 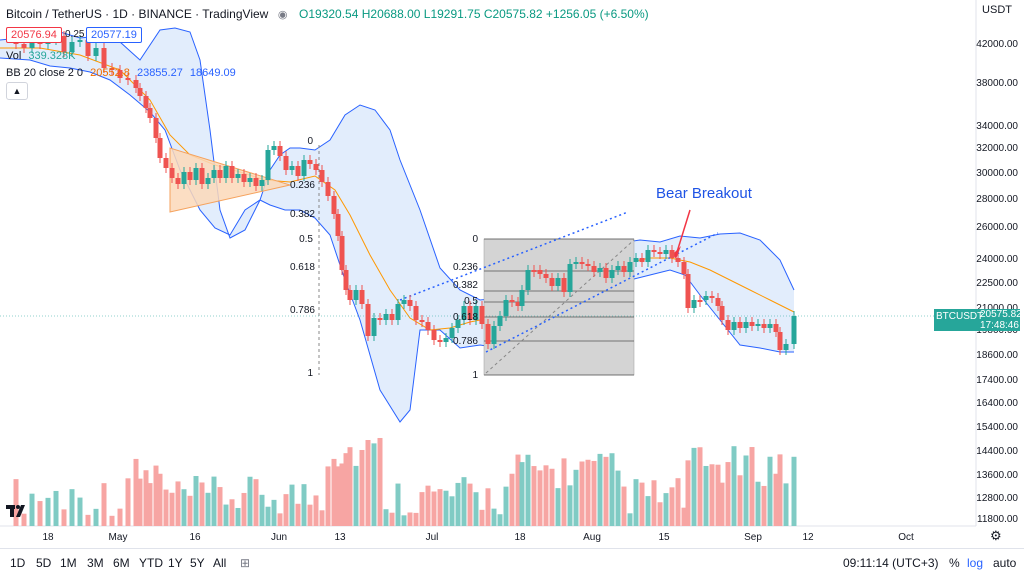 What do you see at coordinates (1001, 314) in the screenshot?
I see `current-price: 20575.82` at bounding box center [1001, 314].